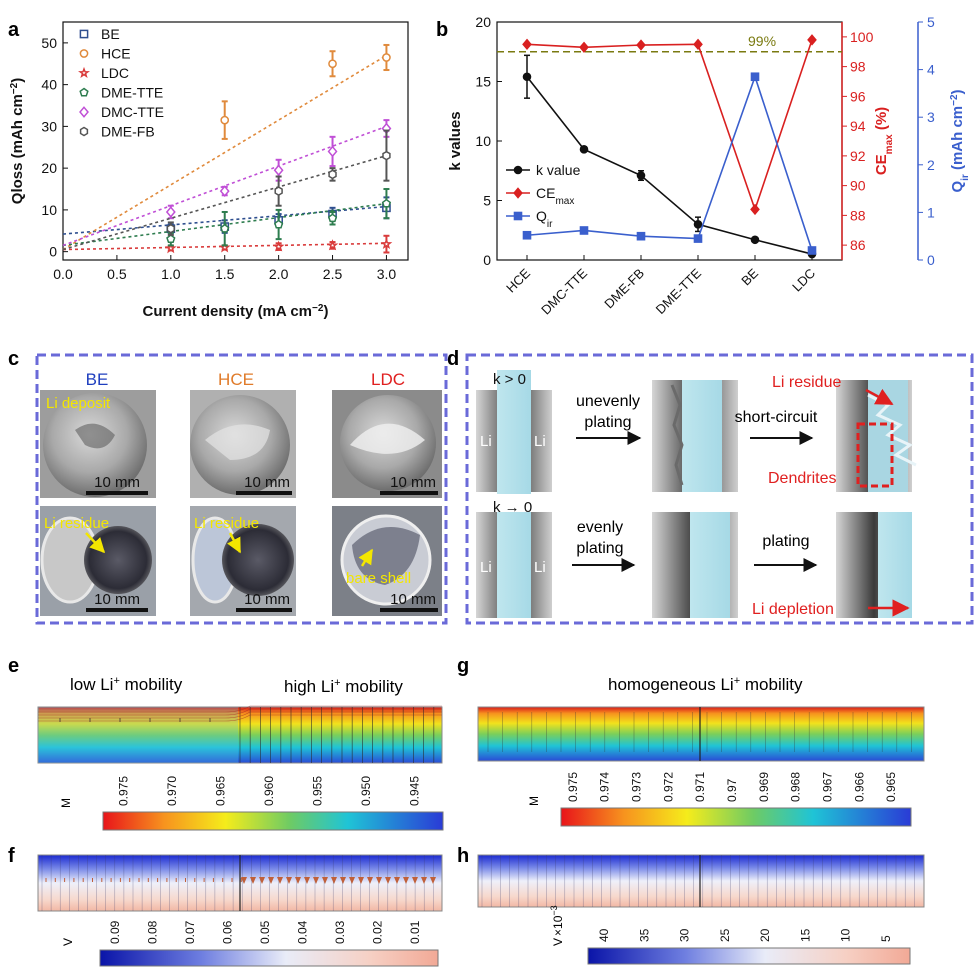 This screenshot has height=980, width=979. What do you see at coordinates (608, 401) in the screenshot?
I see `label-unevenly: unevenly` at bounding box center [608, 401].